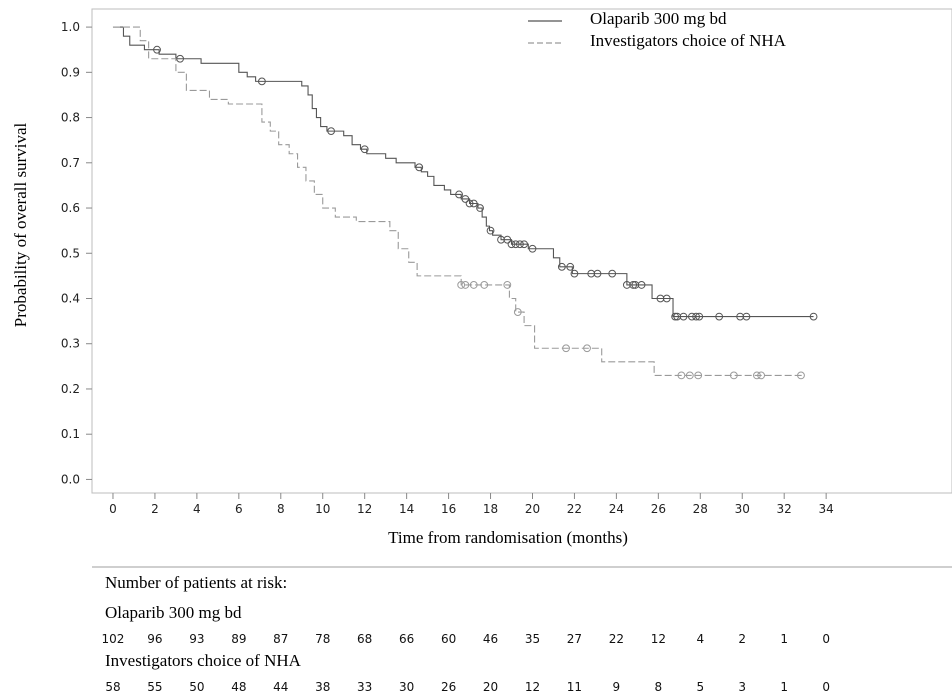 Image resolution: width=952 pixels, height=700 pixels. Describe the element at coordinates (448, 509) in the screenshot. I see `x-tick-label: 16` at that location.